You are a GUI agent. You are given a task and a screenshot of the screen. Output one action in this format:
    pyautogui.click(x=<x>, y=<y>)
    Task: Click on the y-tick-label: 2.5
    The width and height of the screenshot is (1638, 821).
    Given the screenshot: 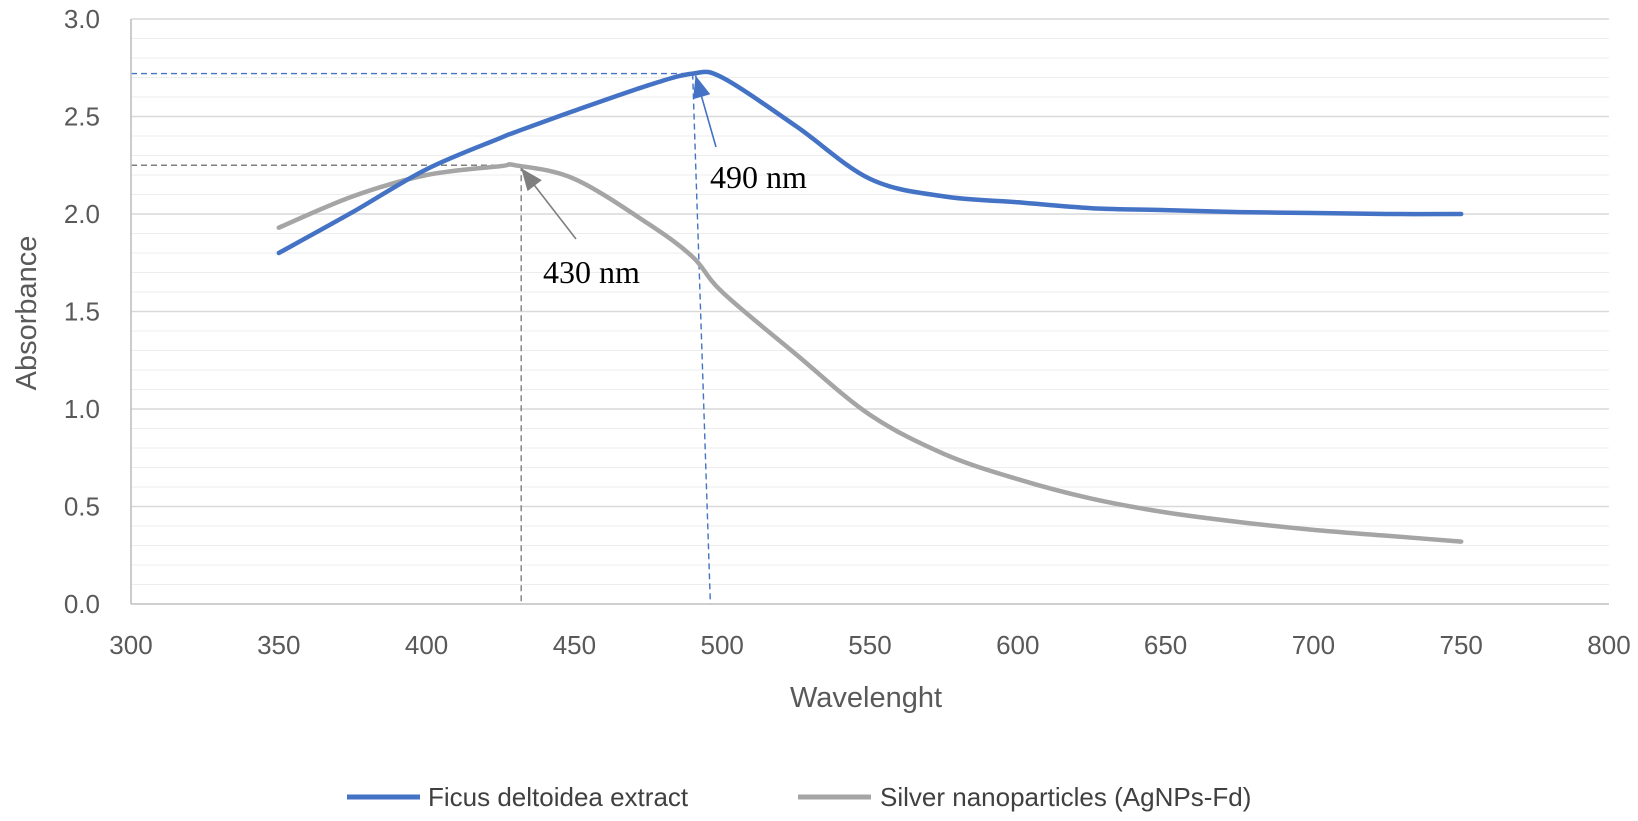 What is the action you would take?
    pyautogui.click(x=82, y=117)
    